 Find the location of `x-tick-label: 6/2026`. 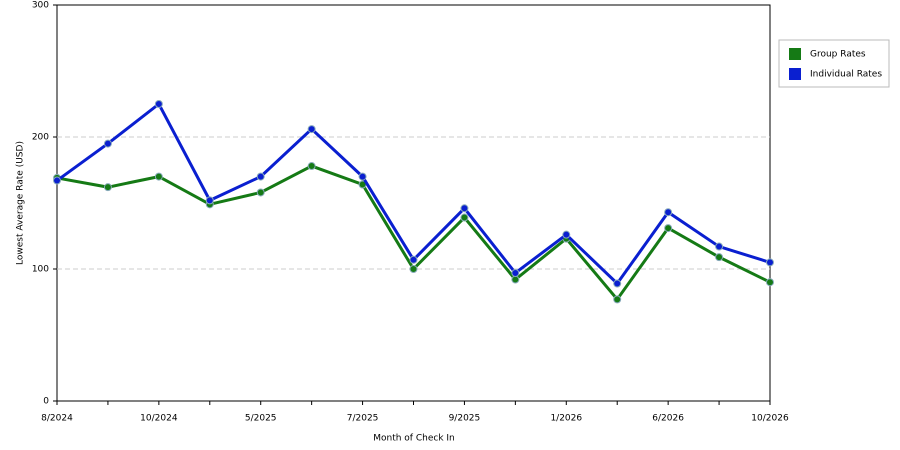

x-tick-label: 6/2026 is located at coordinates (668, 419).